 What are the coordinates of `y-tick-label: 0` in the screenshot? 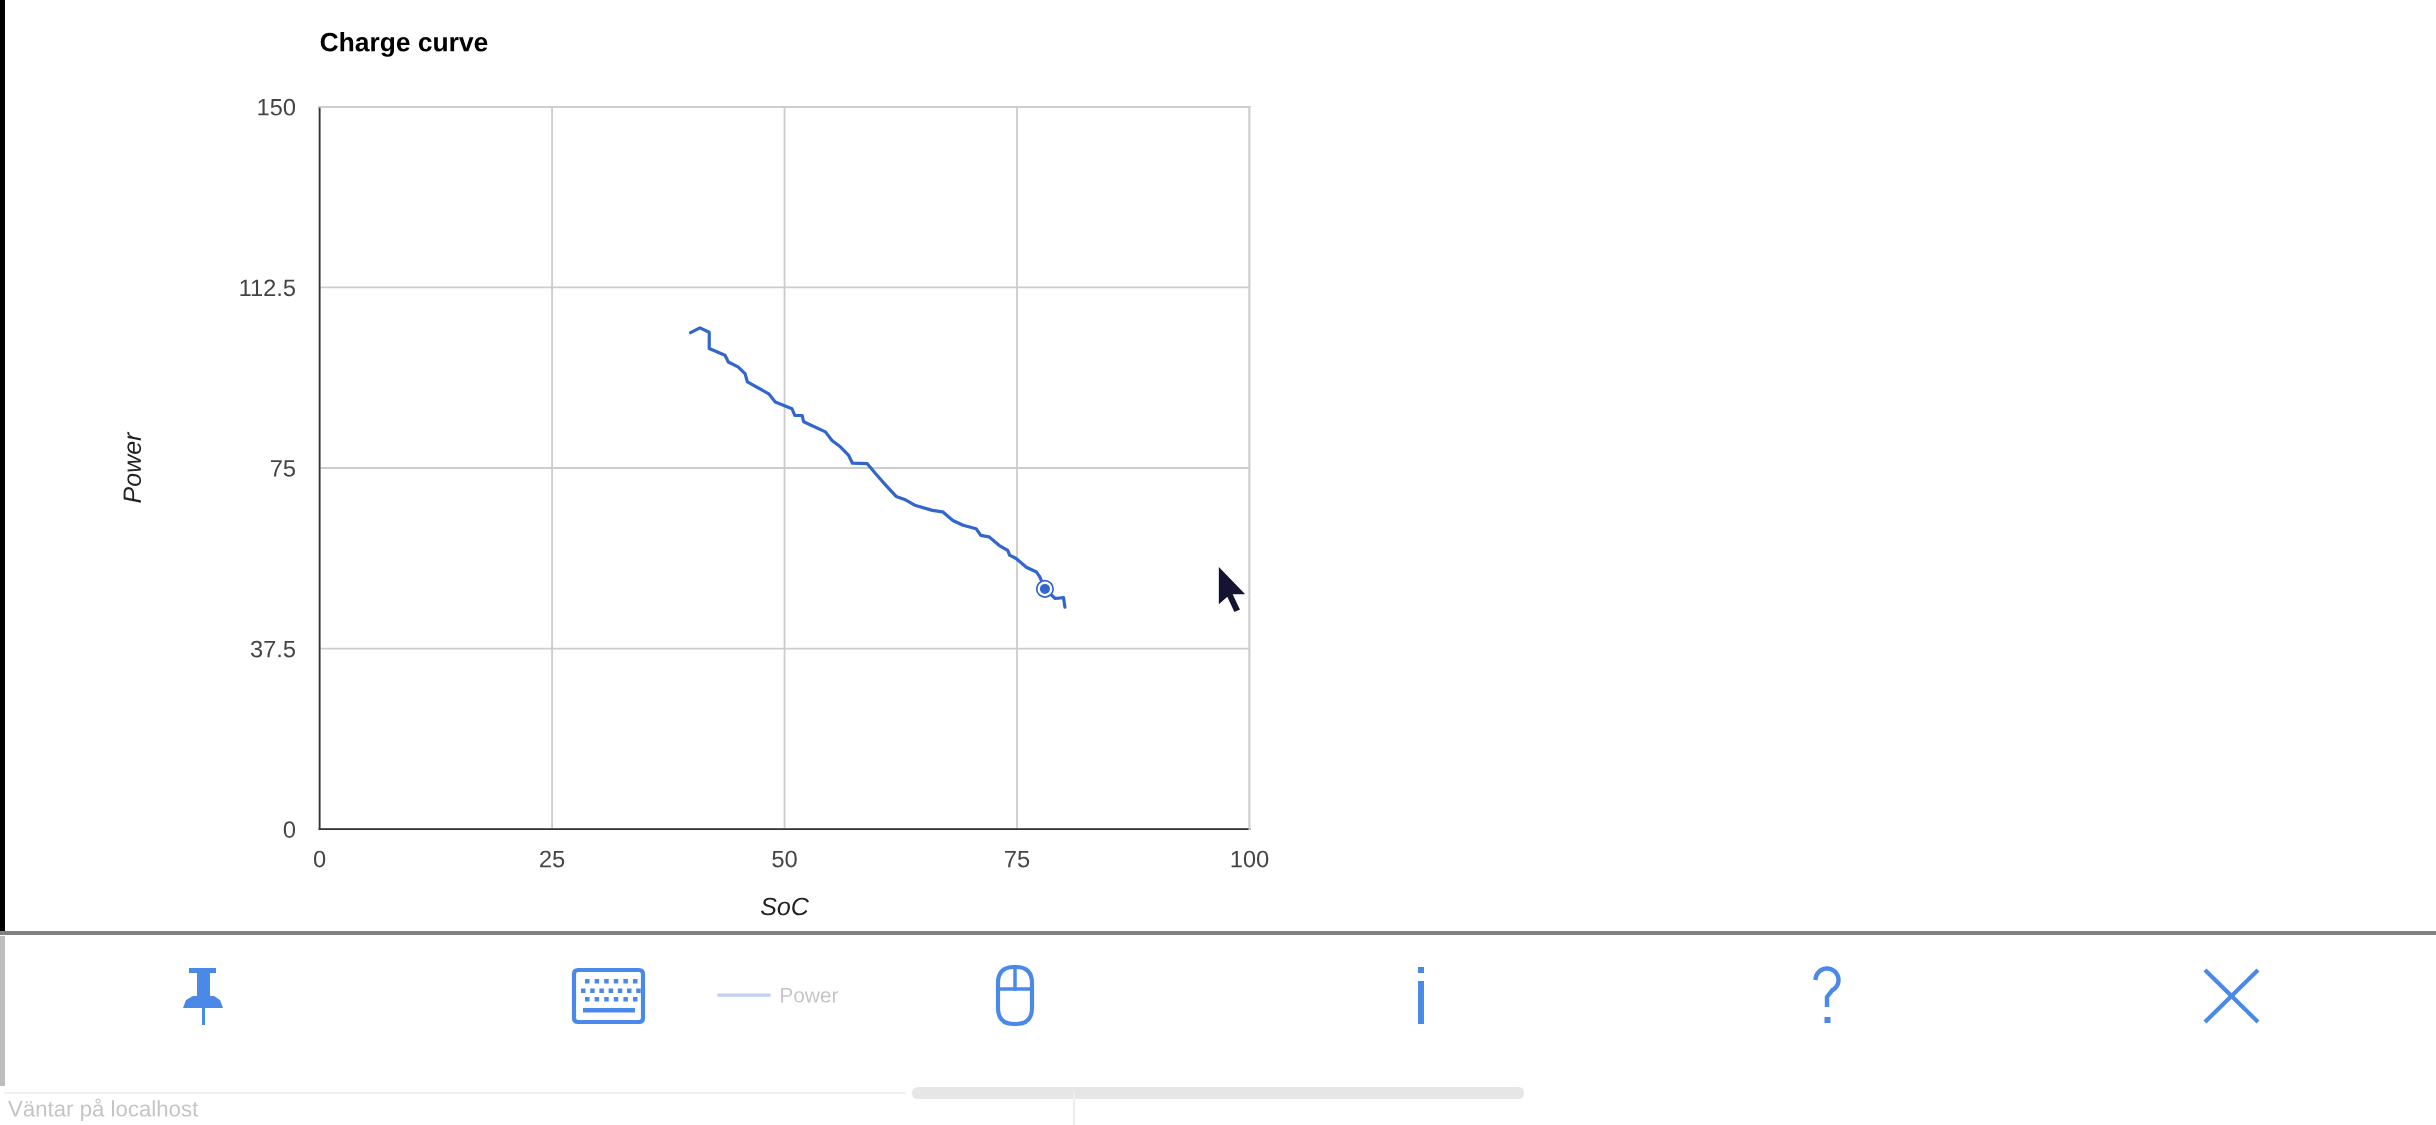 It's located at (289, 829).